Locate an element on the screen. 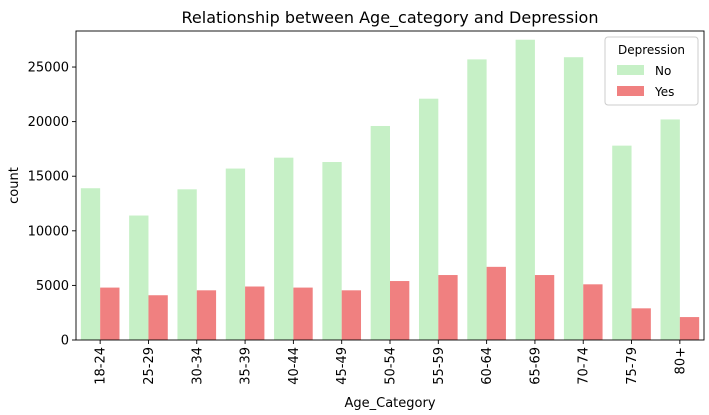  y-axis-label: count is located at coordinates (14, 185).